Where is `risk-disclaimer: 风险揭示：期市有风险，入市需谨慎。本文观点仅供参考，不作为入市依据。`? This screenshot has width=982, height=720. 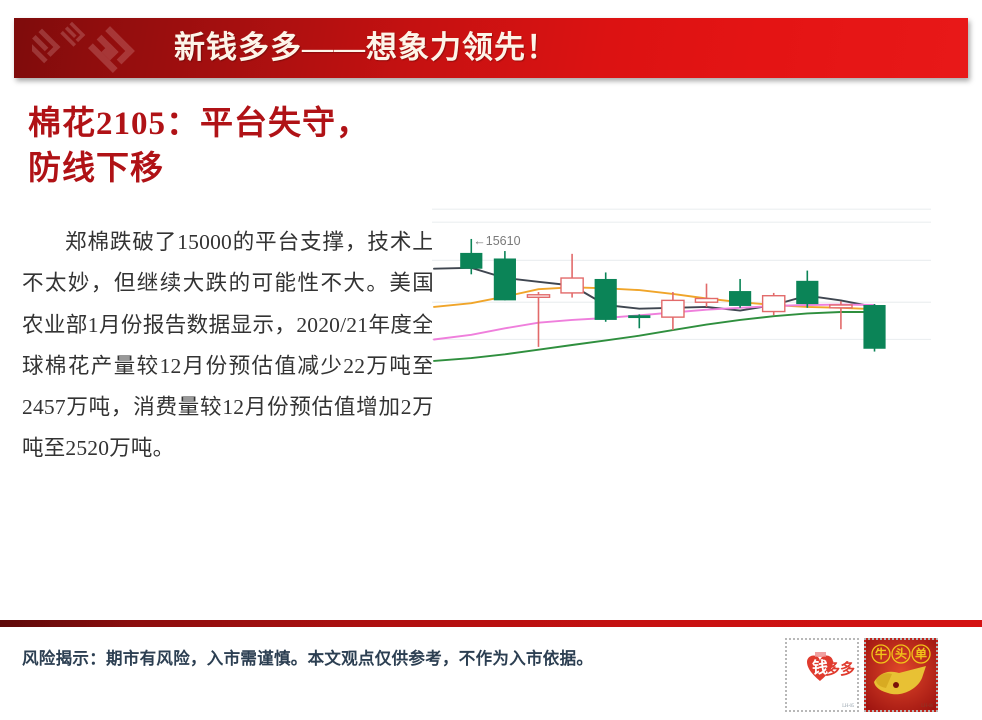 risk-disclaimer: 风险揭示：期市有风险，入市需谨慎。本文观点仅供参考，不作为入市依据。 is located at coordinates (308, 658).